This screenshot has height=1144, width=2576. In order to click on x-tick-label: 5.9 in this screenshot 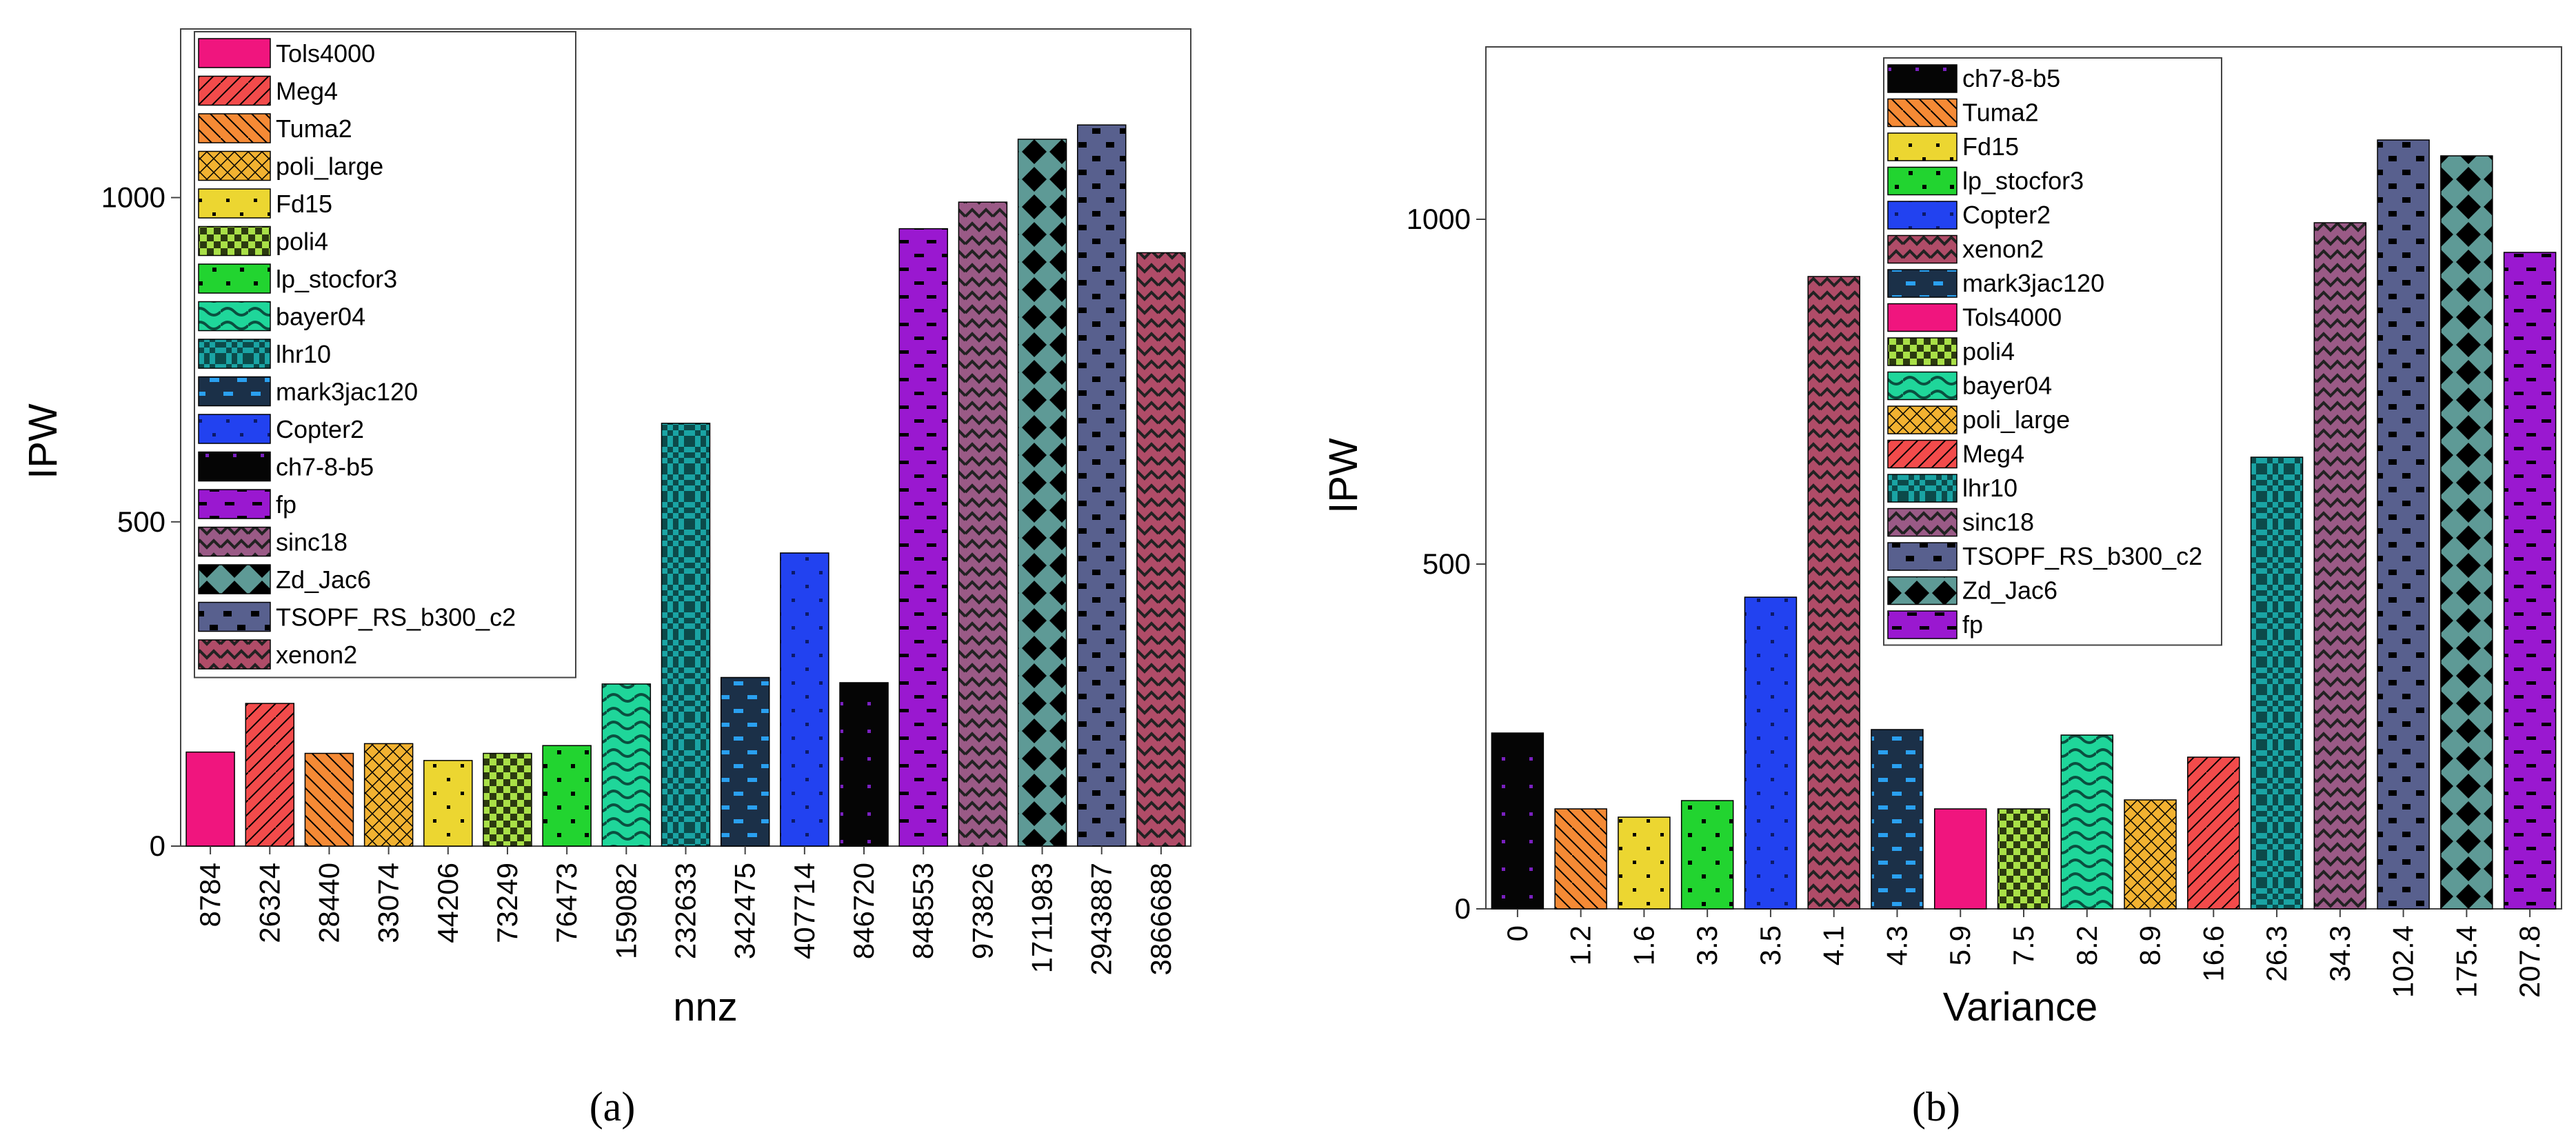, I will do `click(1960, 945)`.